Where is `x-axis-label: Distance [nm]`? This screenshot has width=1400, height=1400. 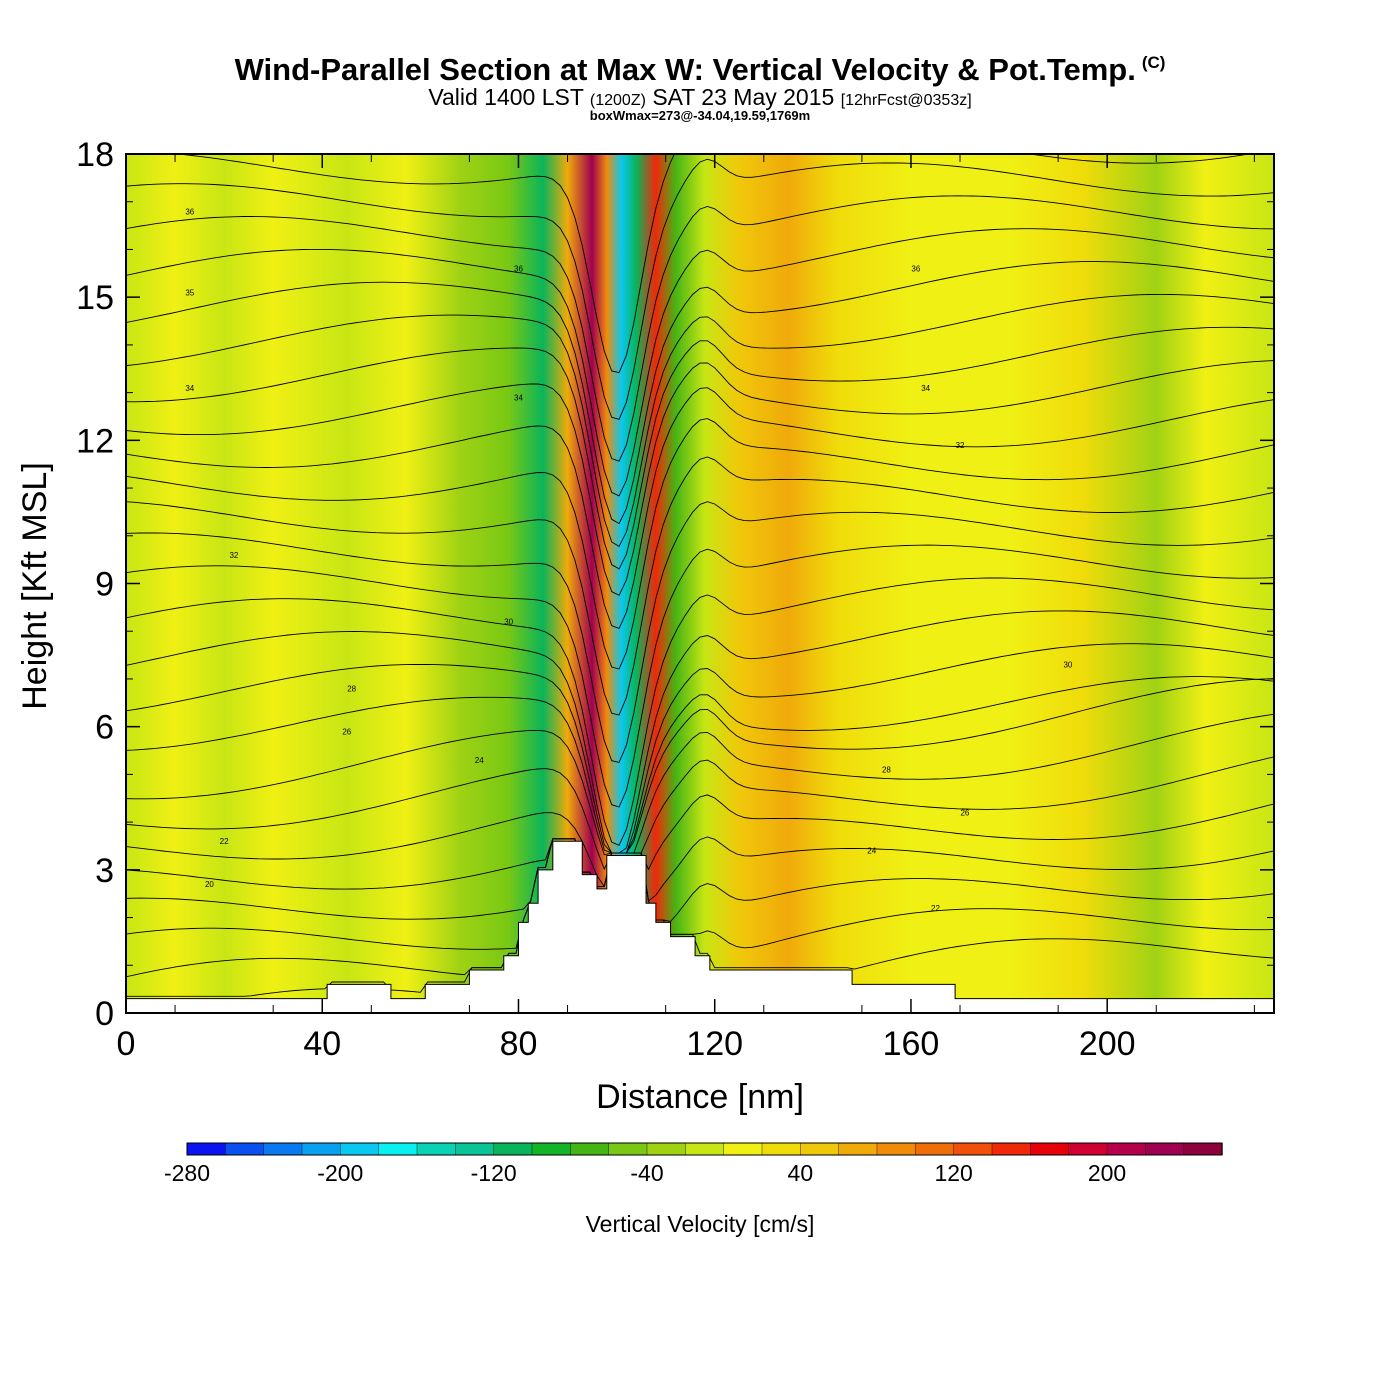
x-axis-label: Distance [nm] is located at coordinates (700, 1097).